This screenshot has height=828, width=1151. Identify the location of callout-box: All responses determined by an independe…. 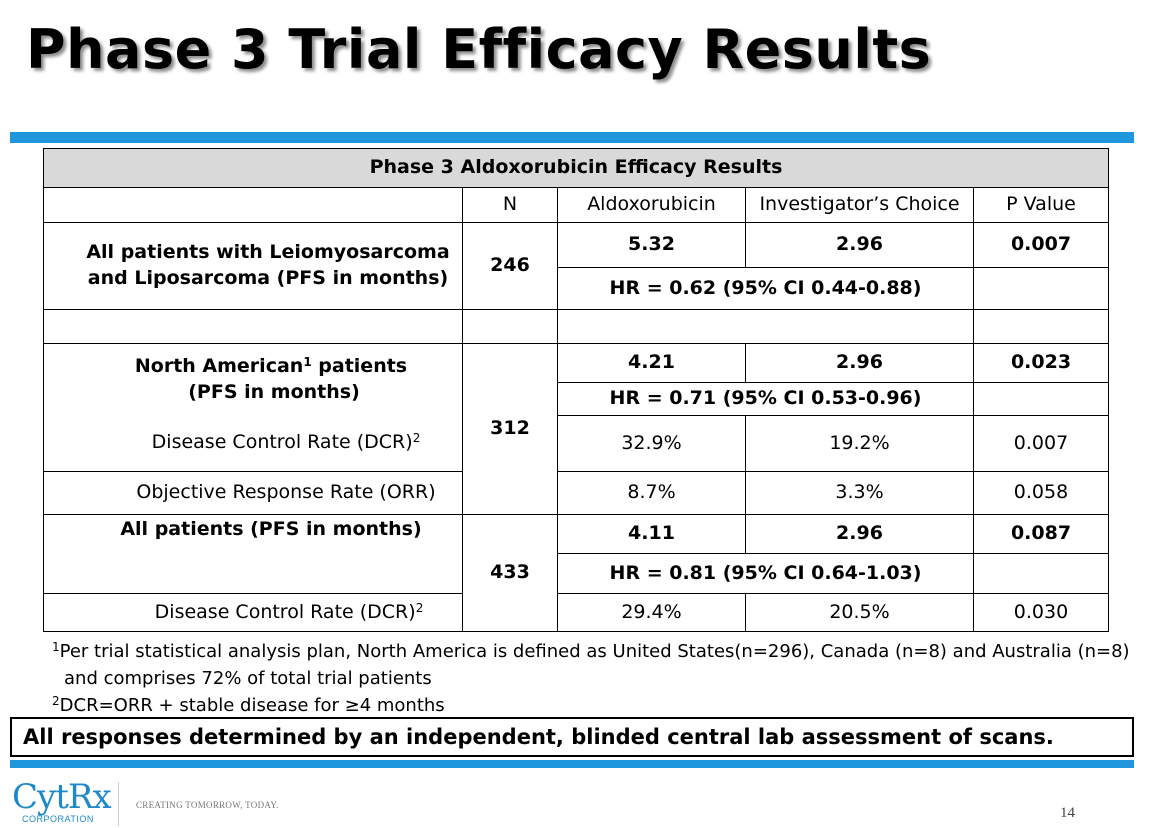
(572, 737).